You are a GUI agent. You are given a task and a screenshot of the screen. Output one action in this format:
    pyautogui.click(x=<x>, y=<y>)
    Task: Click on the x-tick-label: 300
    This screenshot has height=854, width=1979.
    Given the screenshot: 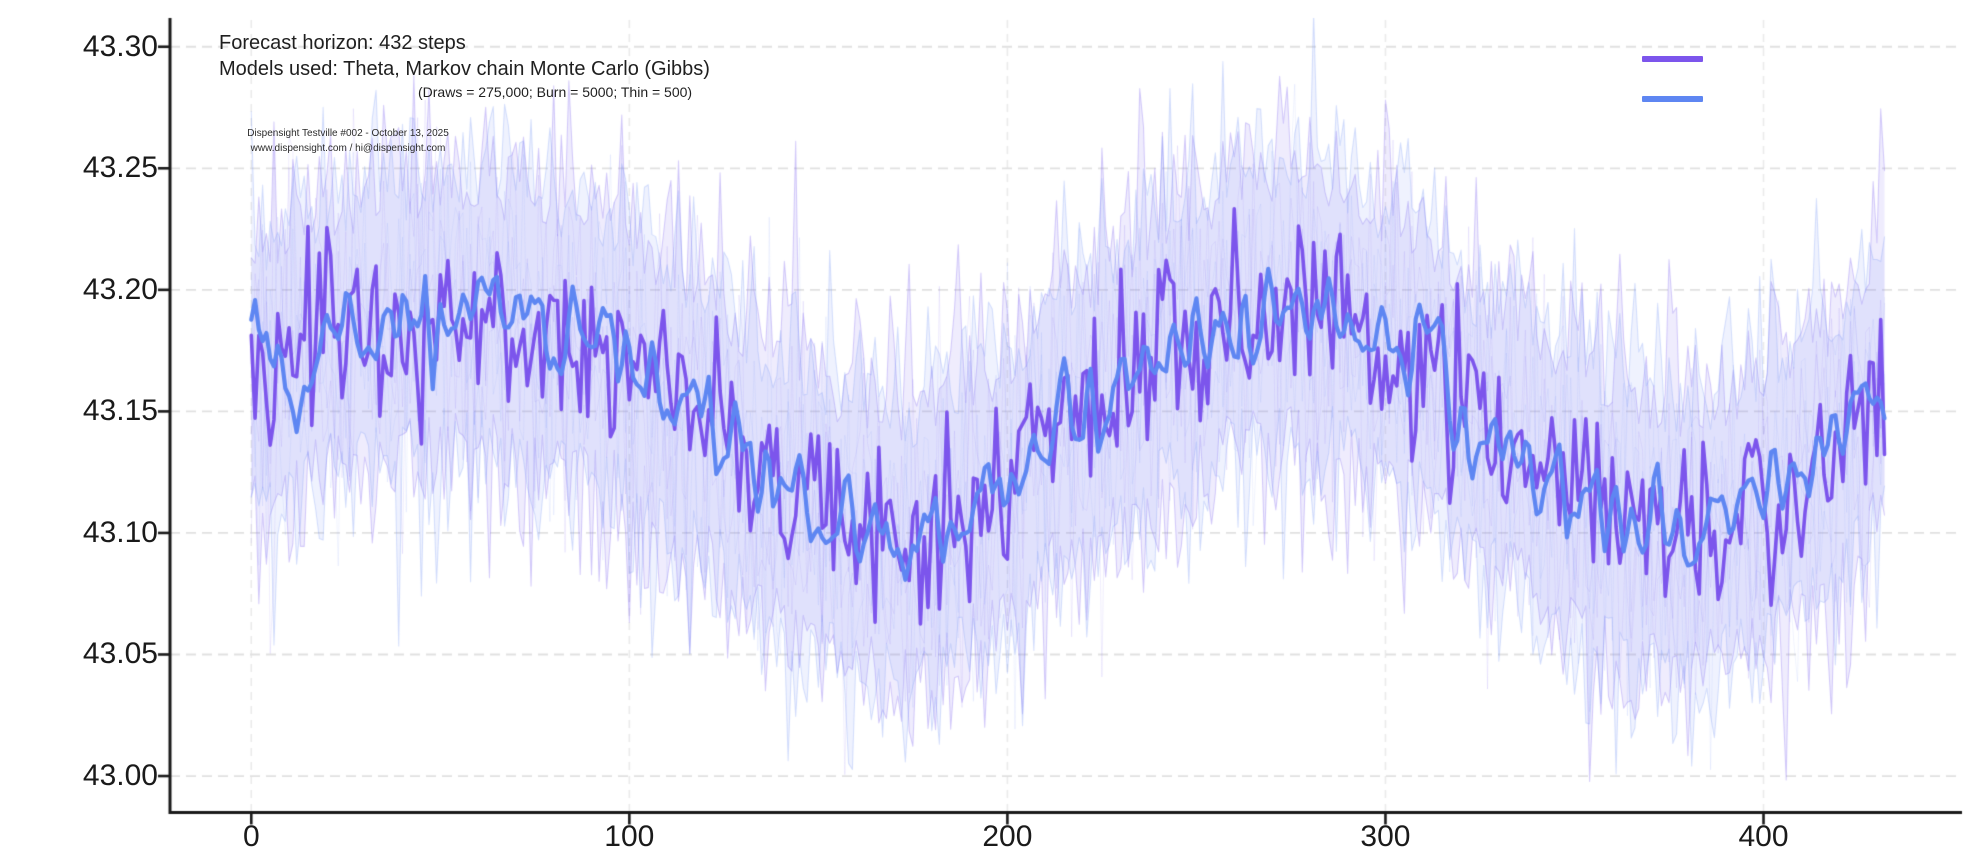 What is the action you would take?
    pyautogui.click(x=1385, y=836)
    